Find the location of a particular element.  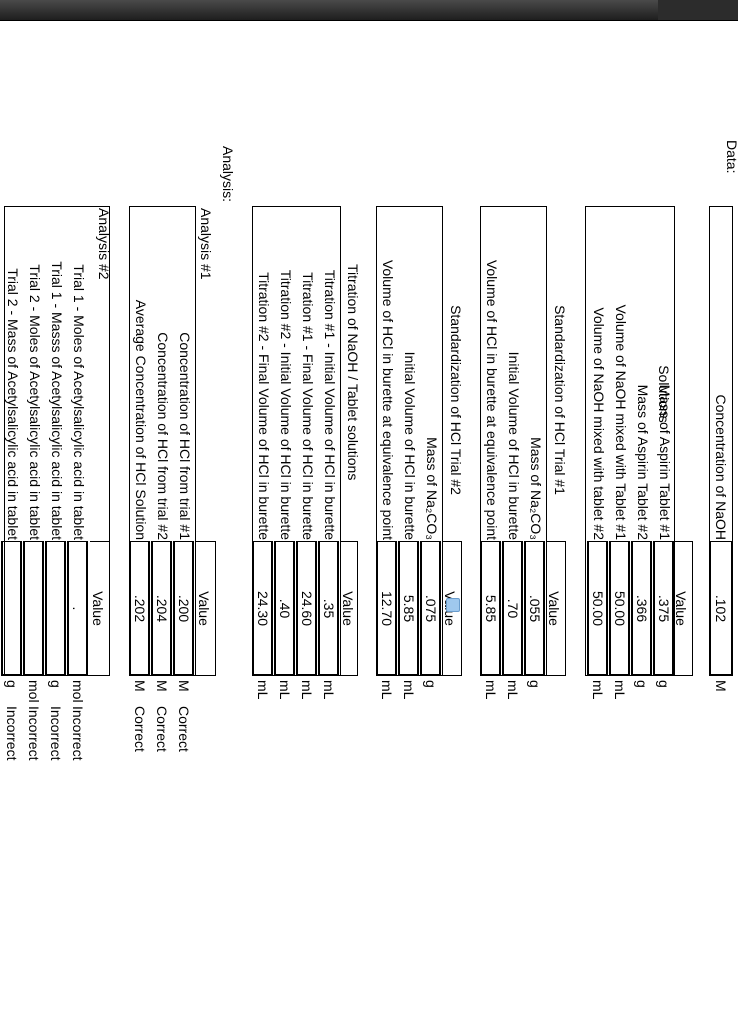

solutions-row-label: Volume of NaOH mixed with tablet #2 is located at coordinates (599, 423).